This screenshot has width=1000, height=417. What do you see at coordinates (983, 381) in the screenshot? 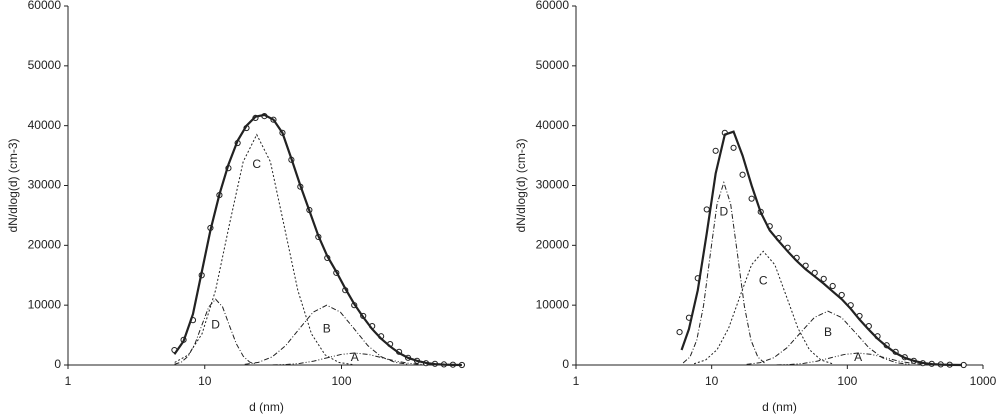
I see `x-tick-label: 1000` at bounding box center [983, 381].